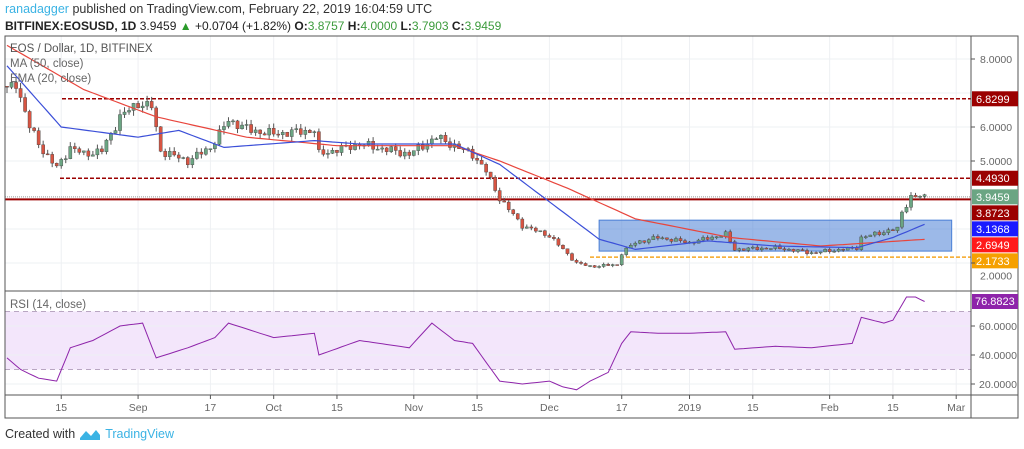  What do you see at coordinates (956, 408) in the screenshot?
I see `time-tick-label: Mar` at bounding box center [956, 408].